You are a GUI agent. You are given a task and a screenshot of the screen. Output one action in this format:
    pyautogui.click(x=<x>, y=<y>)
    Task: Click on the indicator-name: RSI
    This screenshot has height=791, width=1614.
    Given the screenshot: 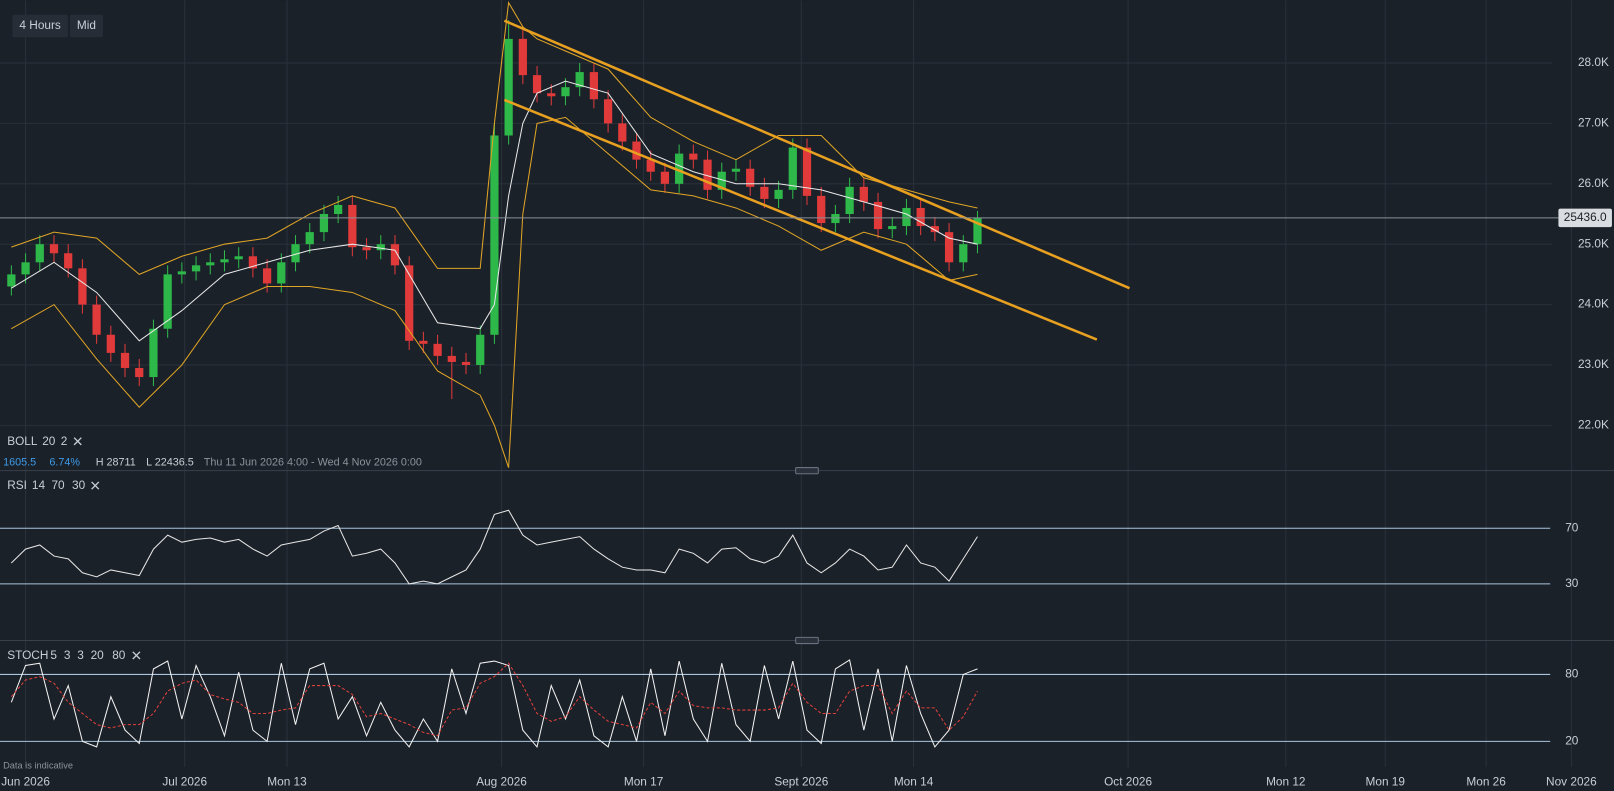 What is the action you would take?
    pyautogui.click(x=17, y=485)
    